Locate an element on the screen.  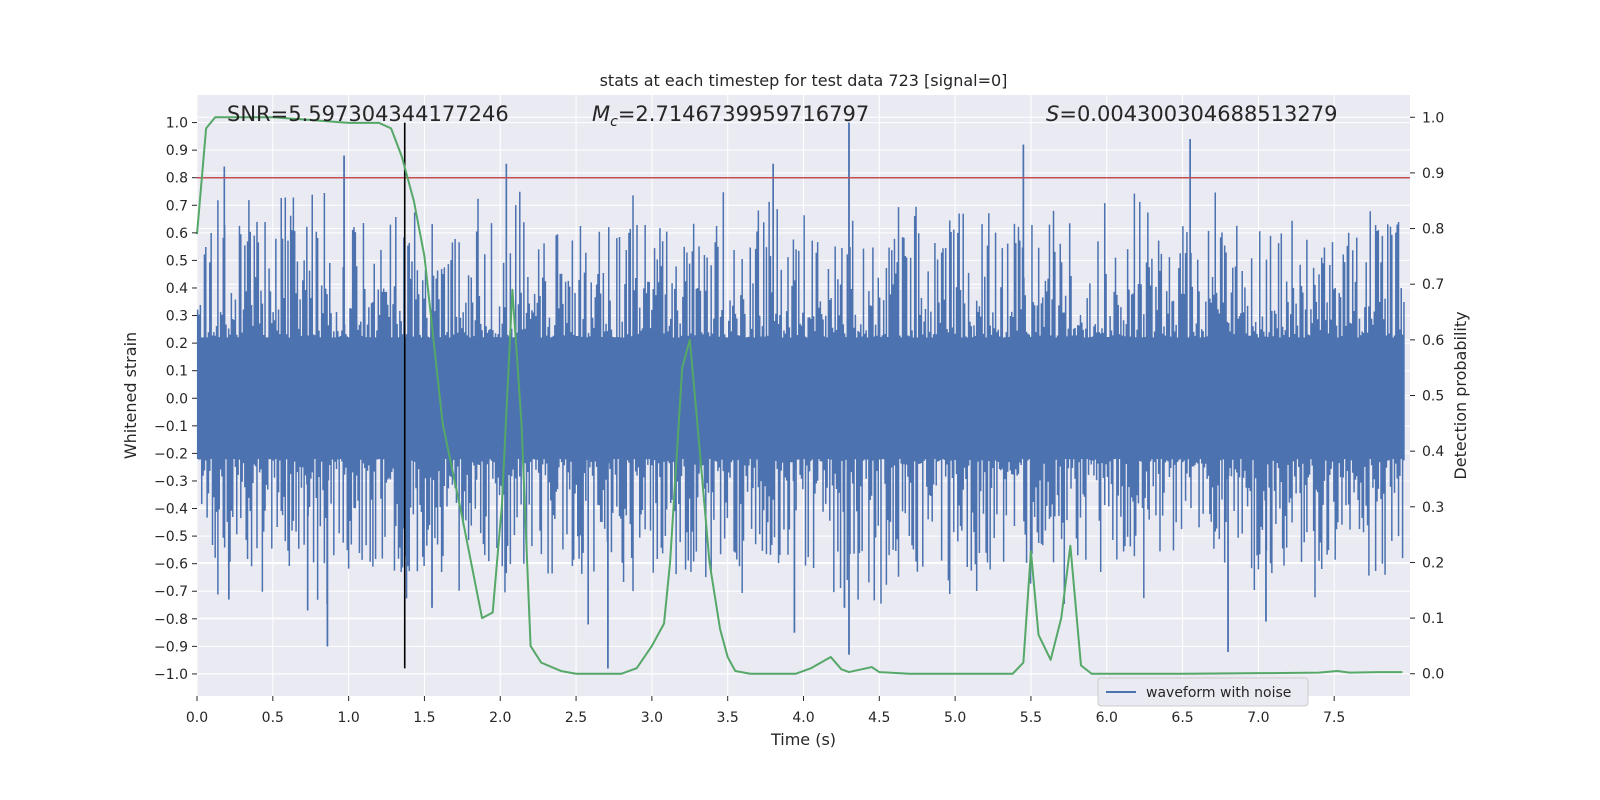
x-tick-label-12: 6.0 is located at coordinates (1107, 718).